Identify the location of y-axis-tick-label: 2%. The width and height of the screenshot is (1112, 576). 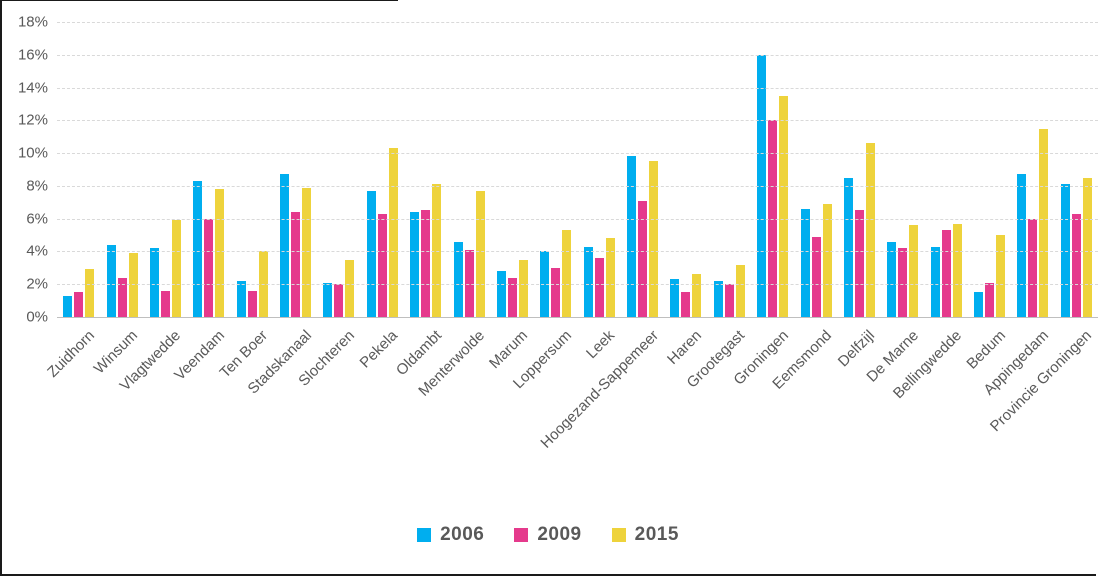
(37, 284).